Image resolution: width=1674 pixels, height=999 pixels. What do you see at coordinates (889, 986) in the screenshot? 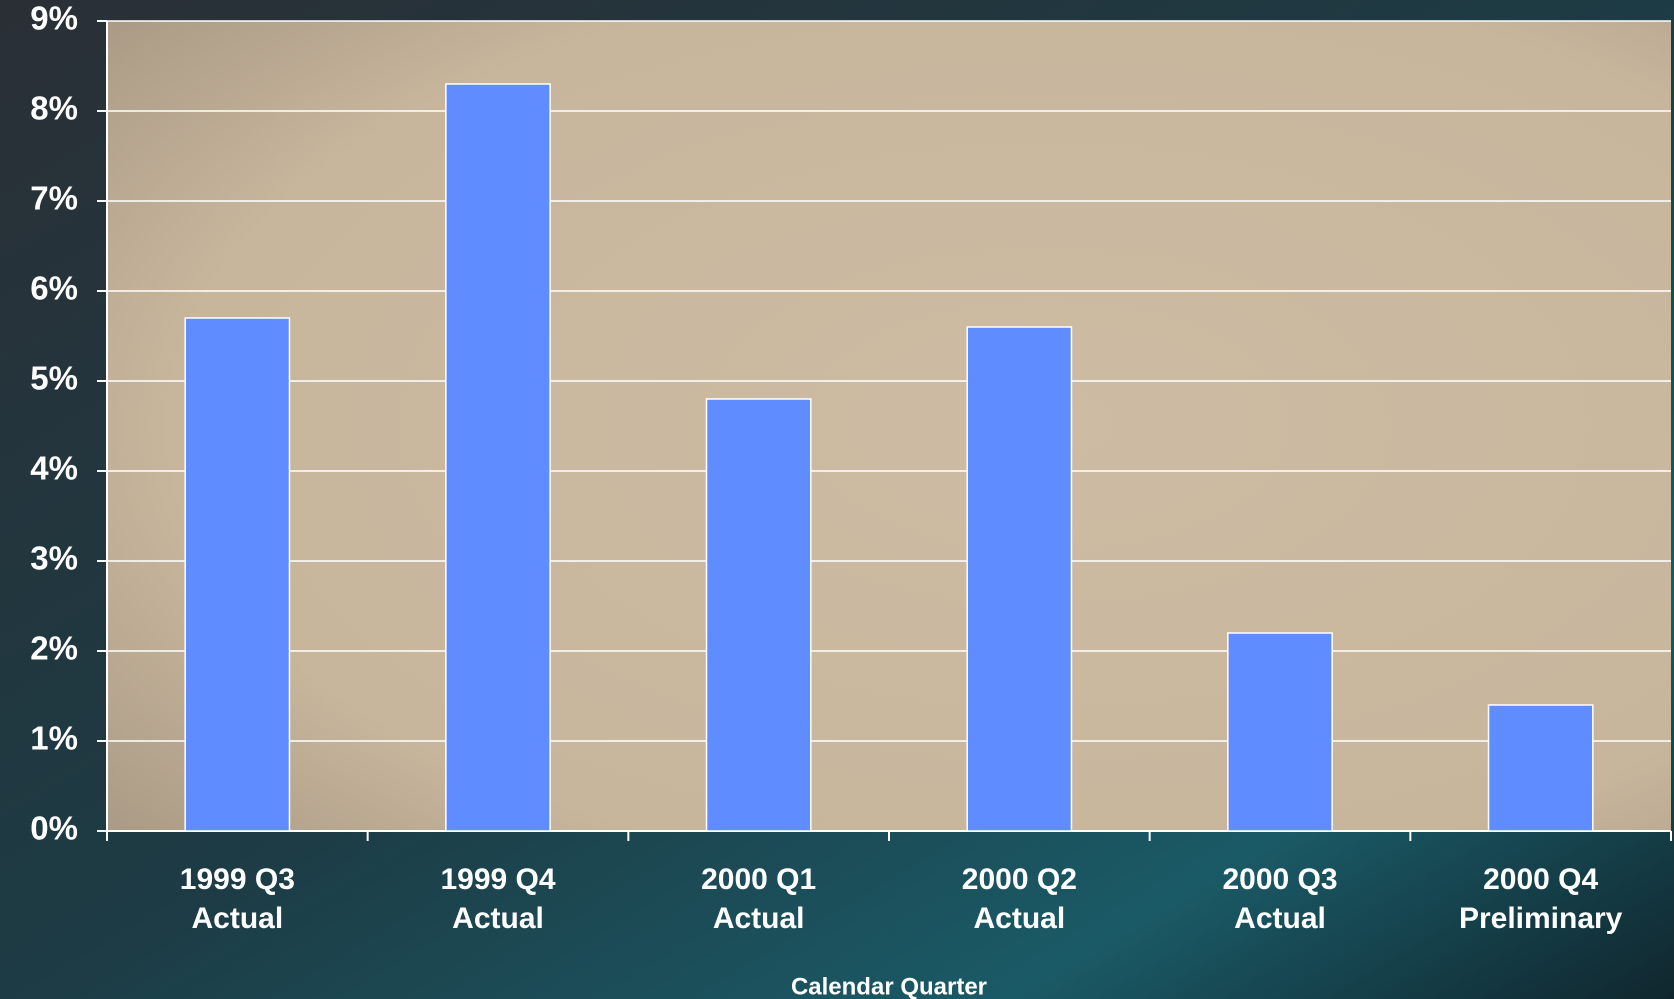
I see `x-axis-title: Calendar Quarter` at bounding box center [889, 986].